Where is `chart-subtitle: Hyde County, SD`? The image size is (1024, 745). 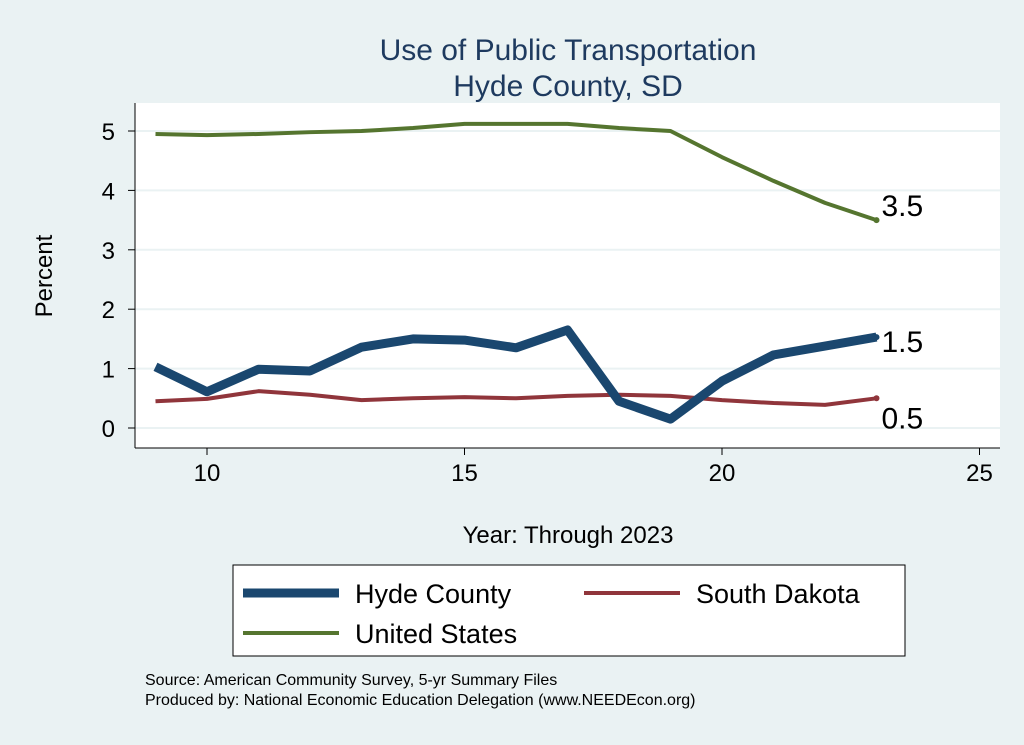 chart-subtitle: Hyde County, SD is located at coordinates (568, 86).